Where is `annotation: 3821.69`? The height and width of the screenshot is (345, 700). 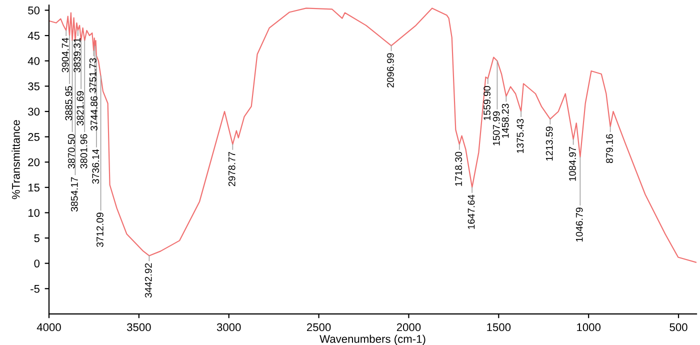 annotation: 3821.69 is located at coordinates (80, 108).